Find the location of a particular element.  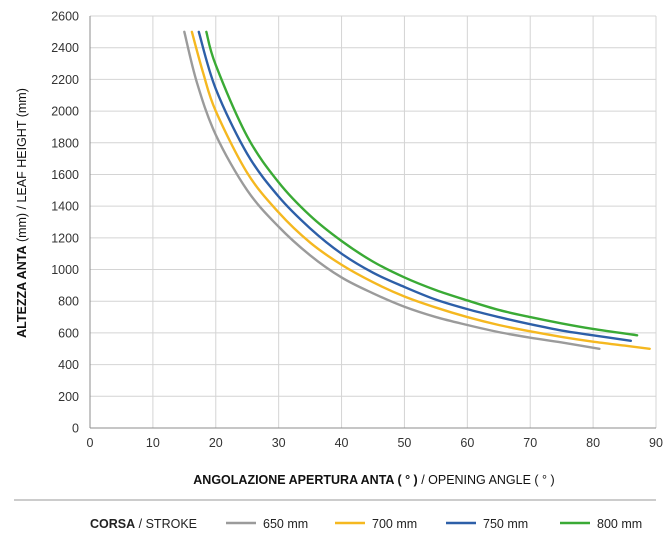

y-tick-label: 400 is located at coordinates (68, 365).